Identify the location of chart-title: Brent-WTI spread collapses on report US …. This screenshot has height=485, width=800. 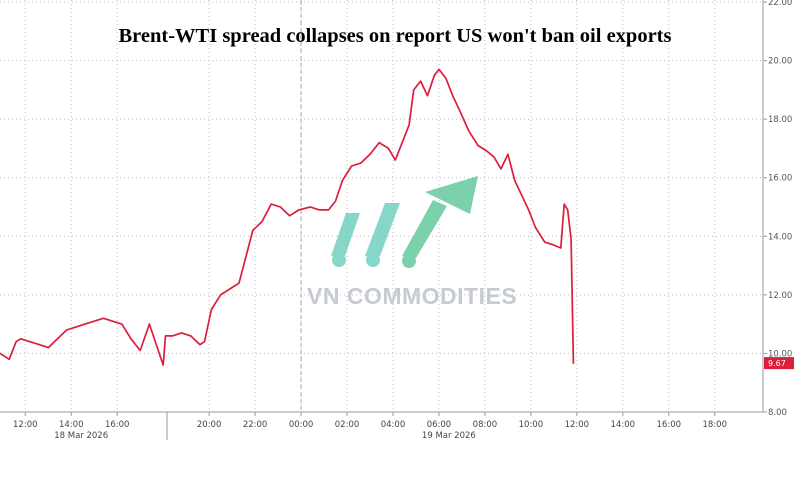
(395, 36).